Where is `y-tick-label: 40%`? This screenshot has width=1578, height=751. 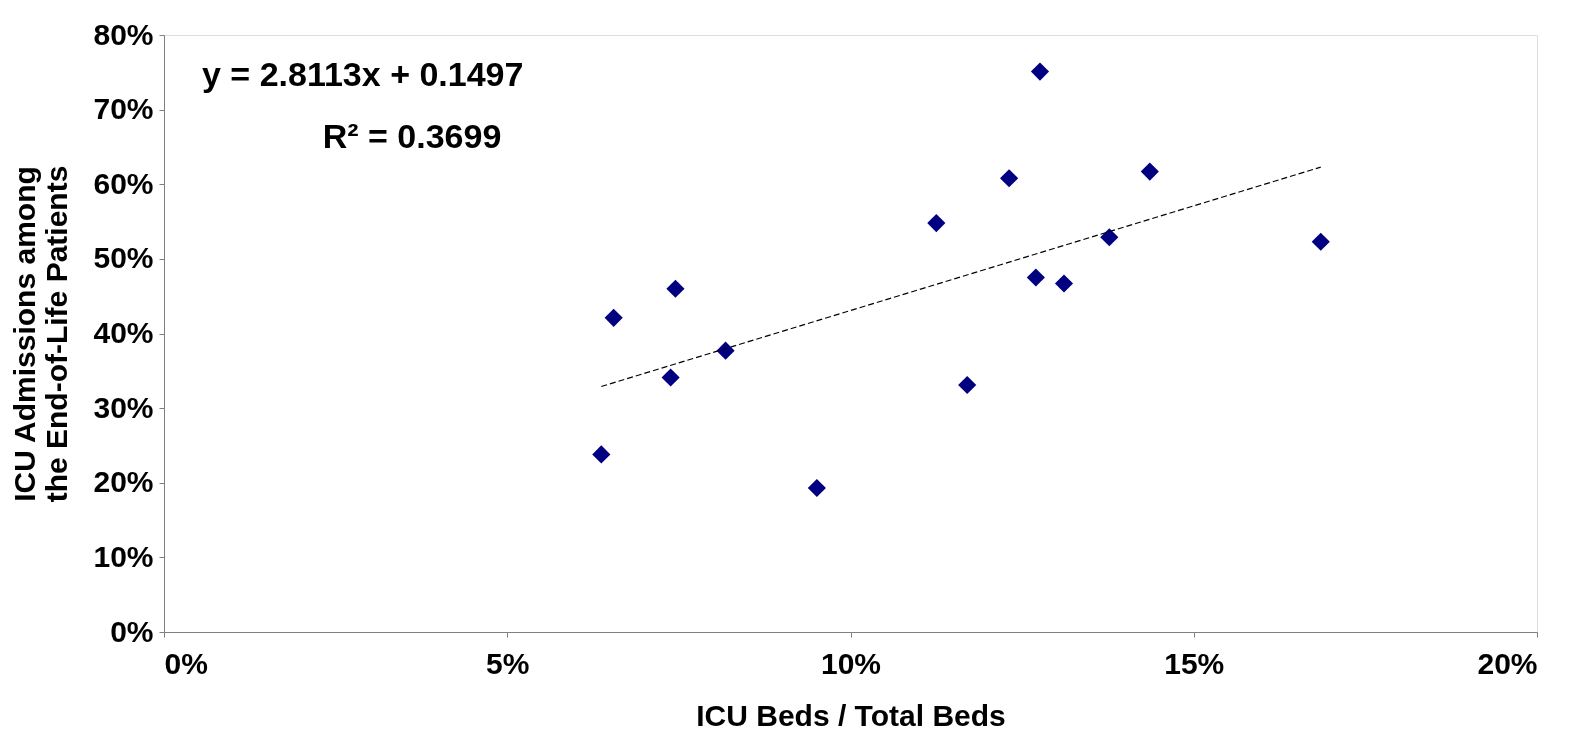 y-tick-label: 40% is located at coordinates (123, 332).